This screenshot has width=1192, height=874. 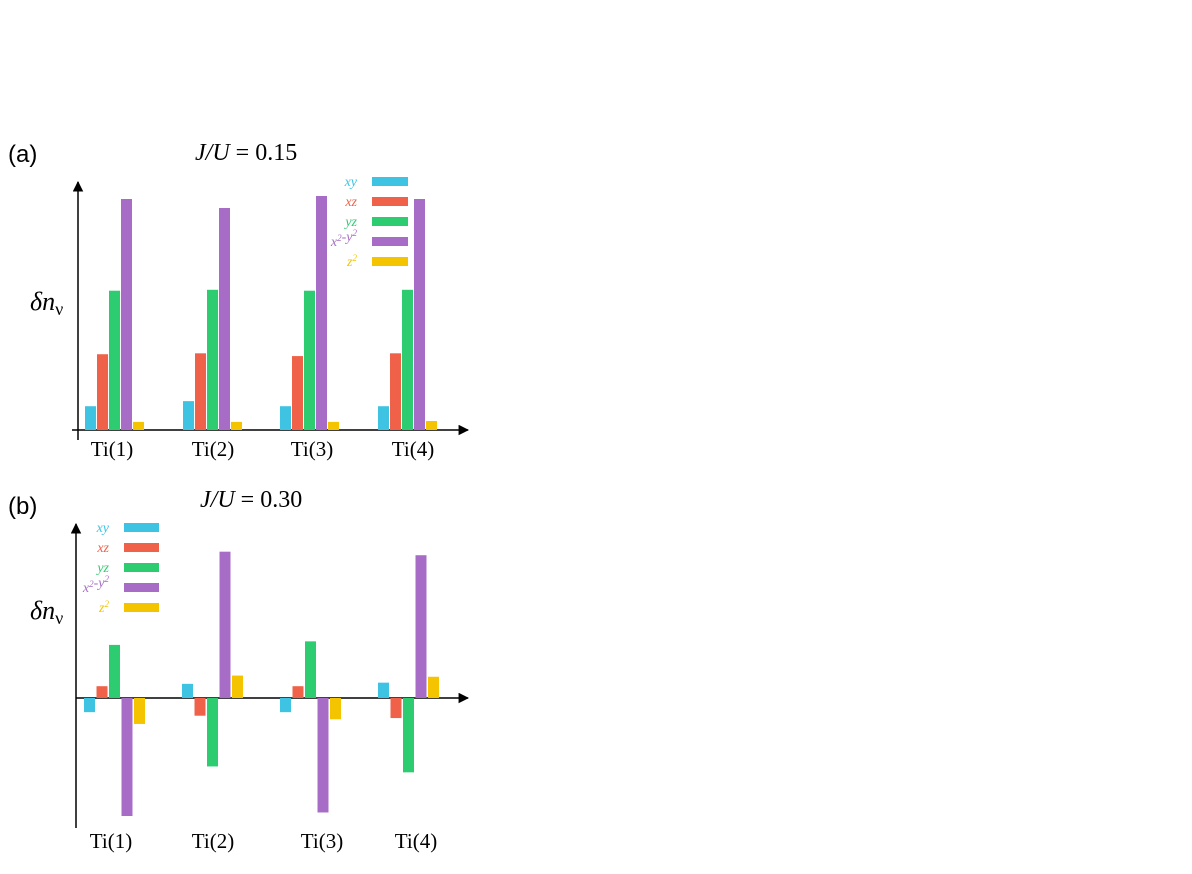 What do you see at coordinates (272, 500) in the screenshot?
I see `panel-b-title-value: = 0.30` at bounding box center [272, 500].